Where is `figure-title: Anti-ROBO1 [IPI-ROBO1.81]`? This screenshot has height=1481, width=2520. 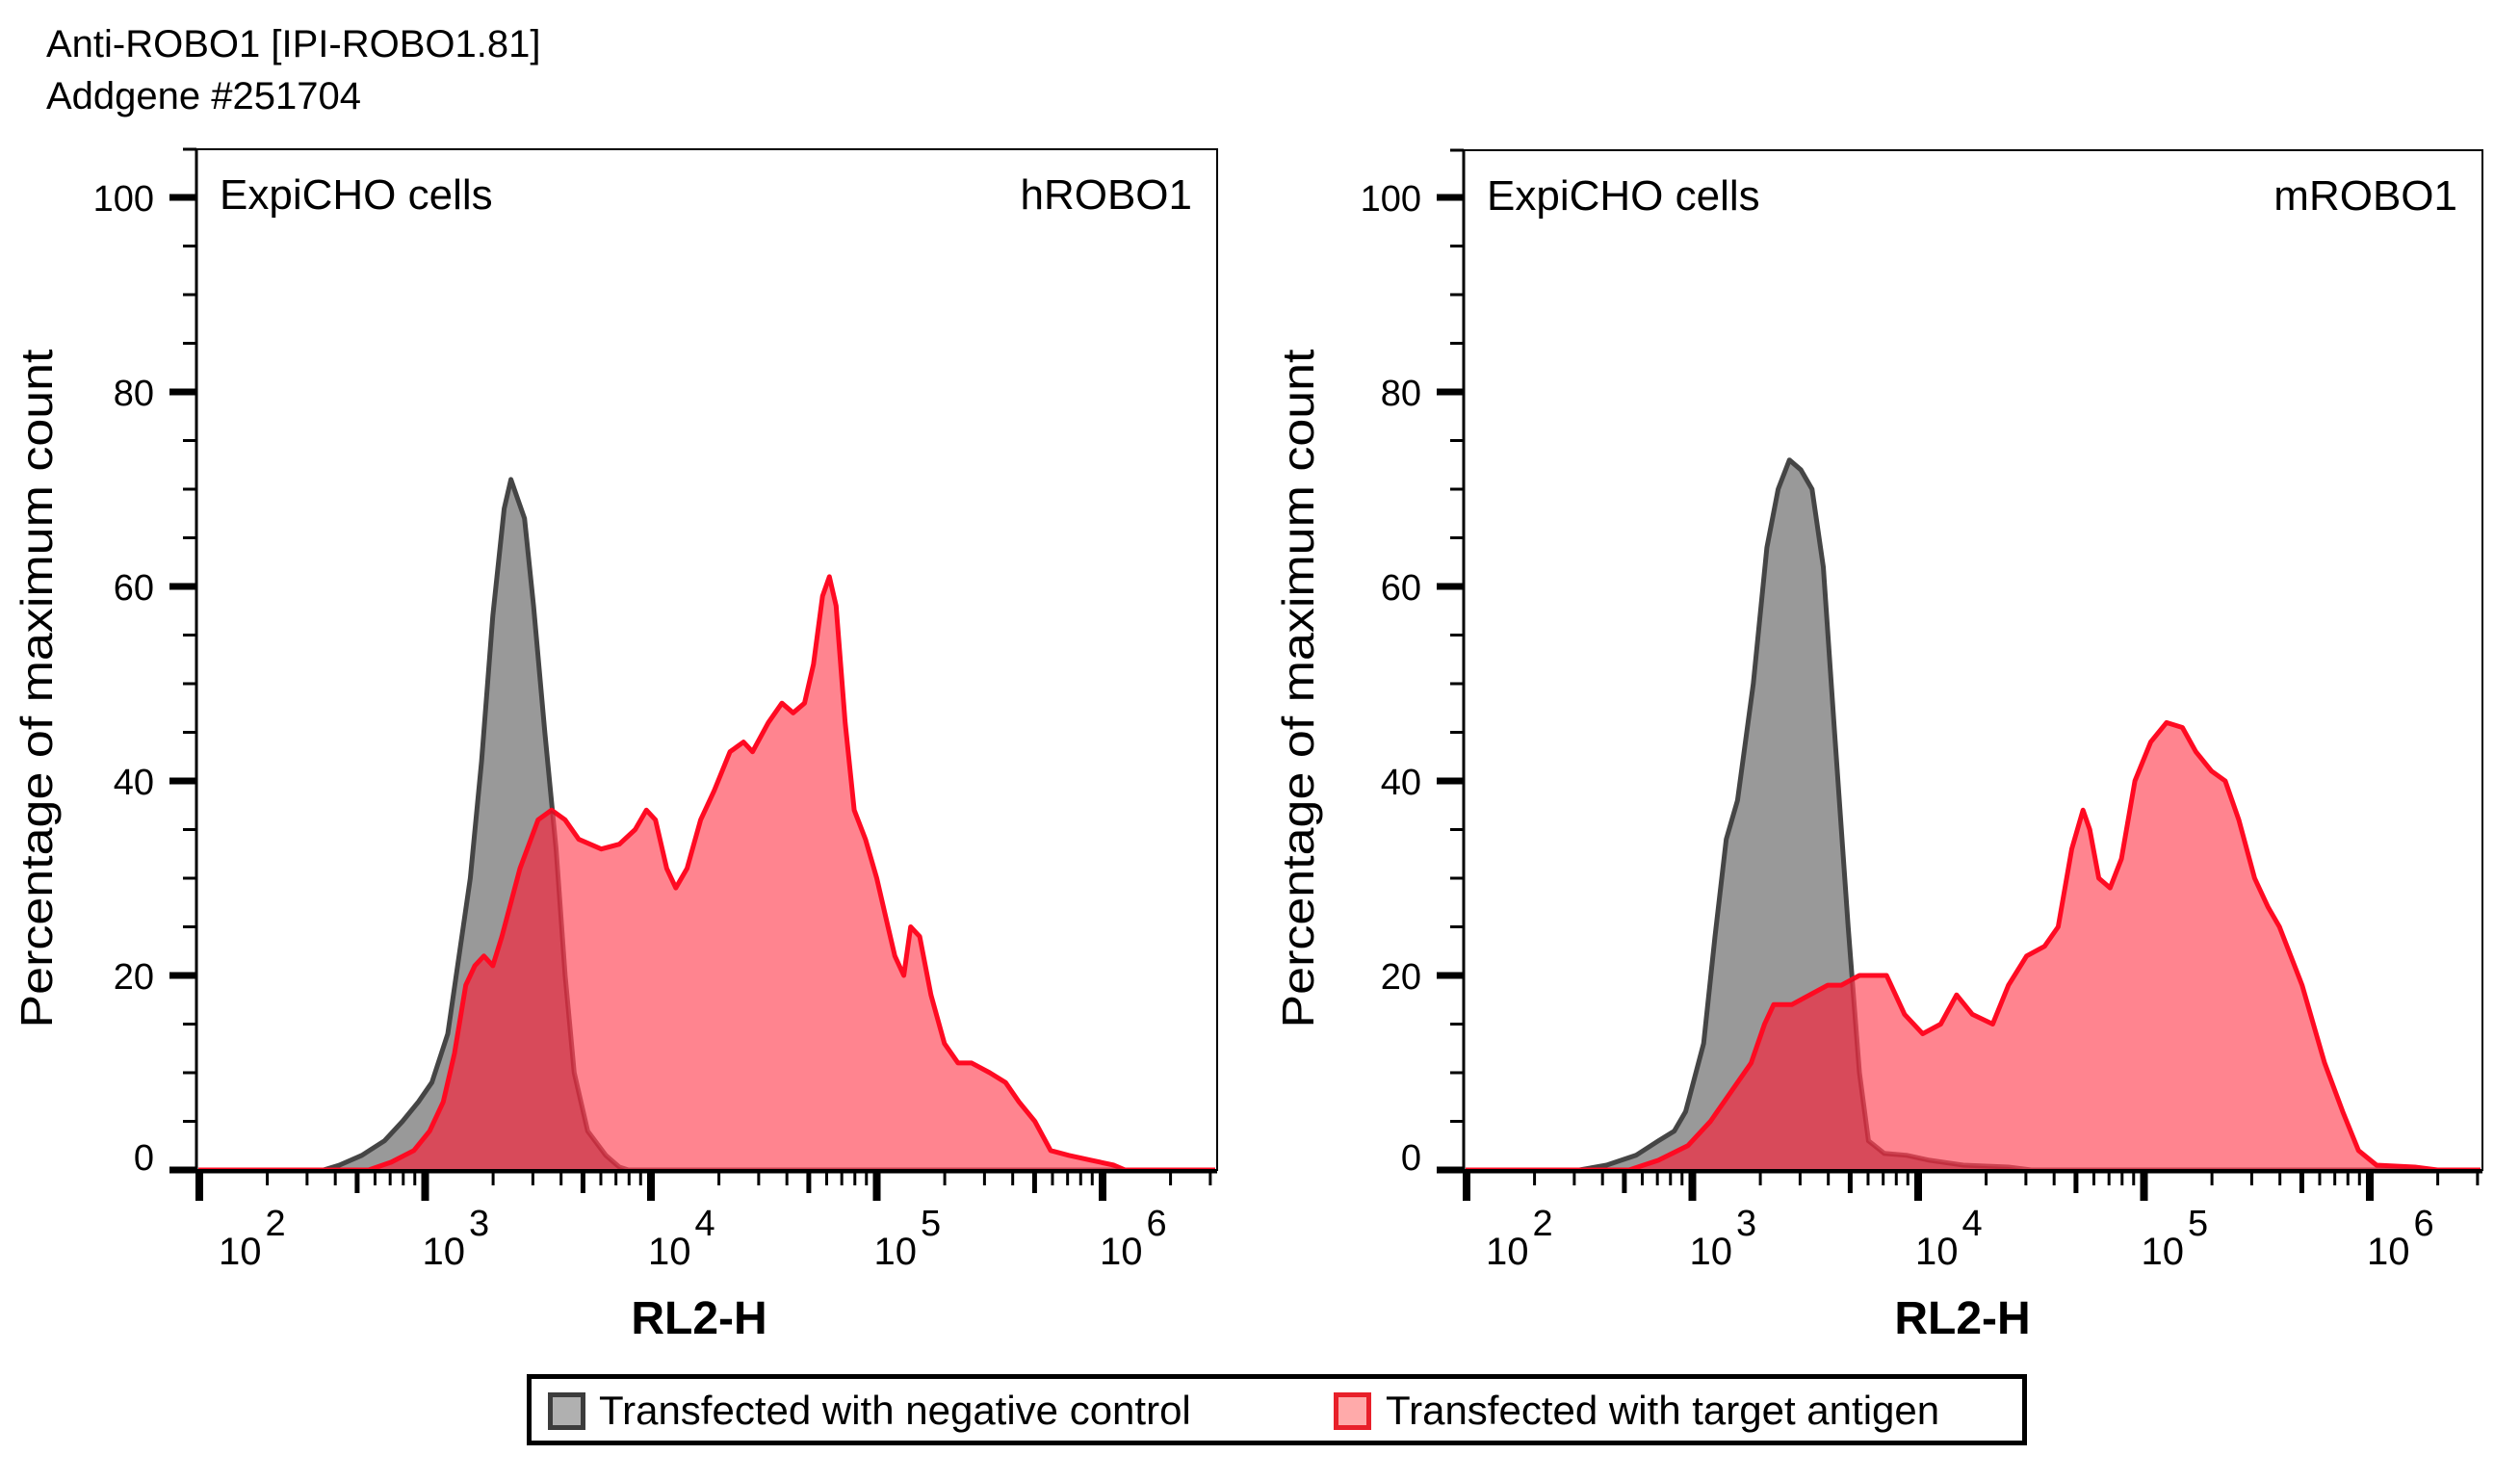
figure-title: Anti-ROBO1 [IPI-ROBO1.81] is located at coordinates (294, 44).